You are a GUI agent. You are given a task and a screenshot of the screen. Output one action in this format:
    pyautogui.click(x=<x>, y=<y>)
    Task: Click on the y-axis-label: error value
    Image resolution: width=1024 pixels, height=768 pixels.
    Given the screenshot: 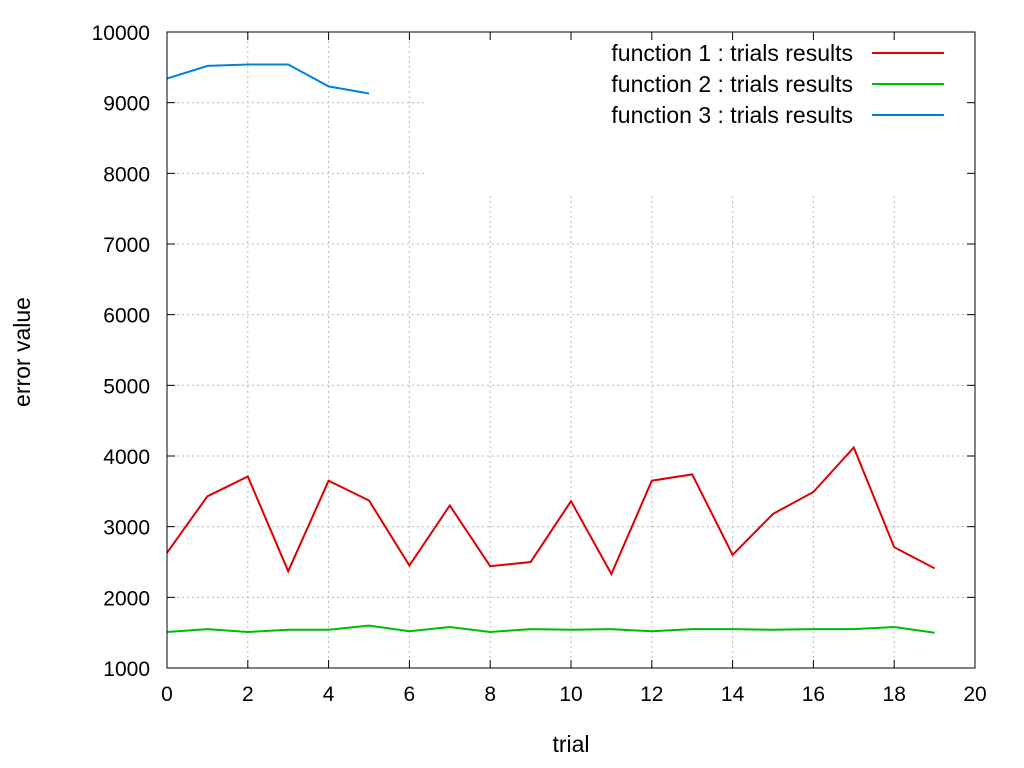 What is the action you would take?
    pyautogui.click(x=22, y=352)
    